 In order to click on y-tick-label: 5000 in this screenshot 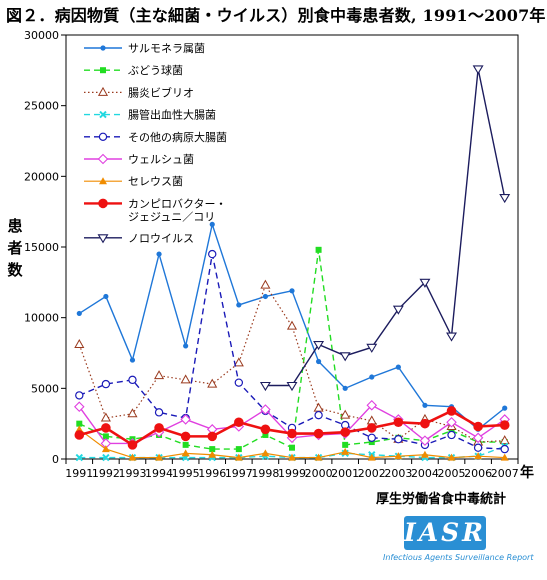, I will do `click(45, 388)`.